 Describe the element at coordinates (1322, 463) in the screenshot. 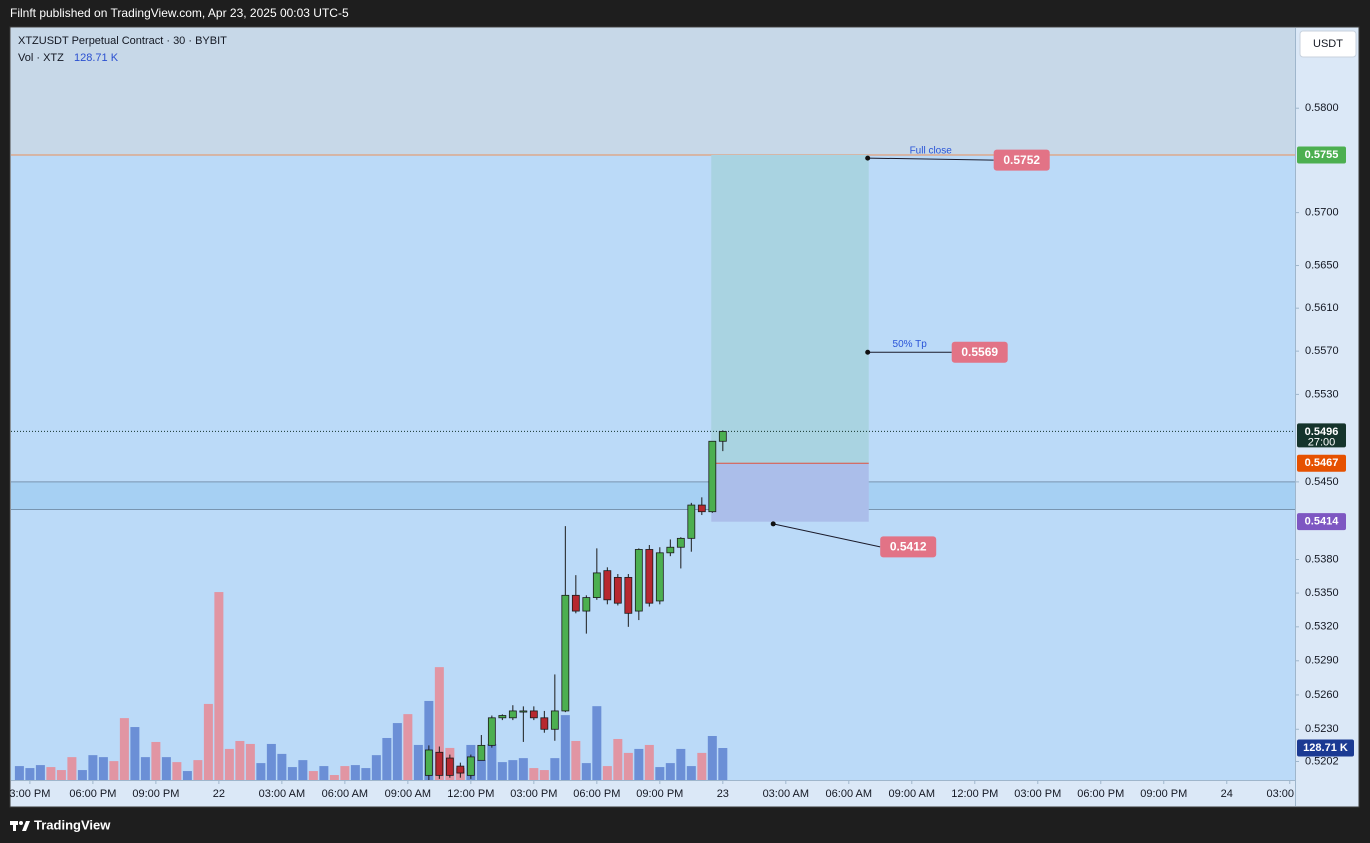

I see `price-badge-label: 0.5467` at that location.